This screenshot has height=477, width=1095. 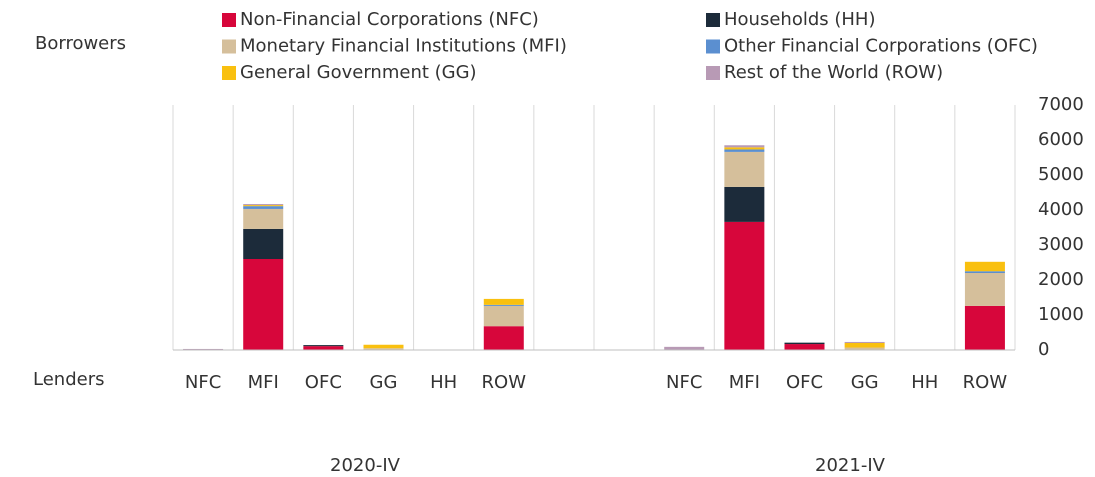 What do you see at coordinates (1061, 279) in the screenshot?
I see `y-tick-label: 2000` at bounding box center [1061, 279].